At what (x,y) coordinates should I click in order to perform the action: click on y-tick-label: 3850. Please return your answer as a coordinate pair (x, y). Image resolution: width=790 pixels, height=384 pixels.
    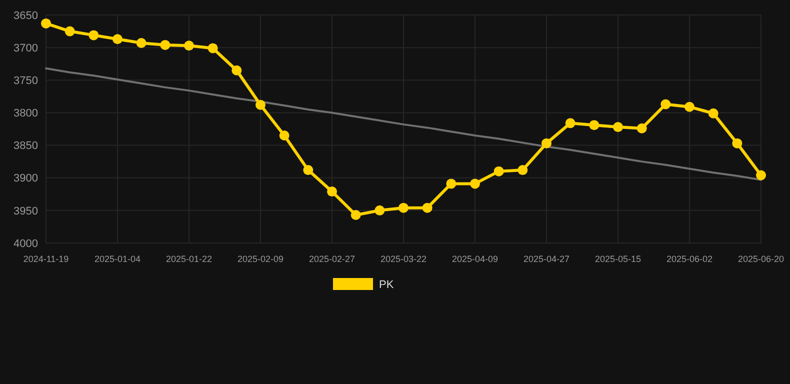
    Looking at the image, I should click on (26, 146).